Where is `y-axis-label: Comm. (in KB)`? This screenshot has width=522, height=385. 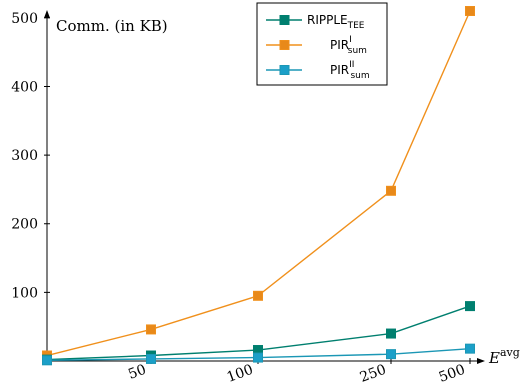
y-axis-label: Comm. (in KB) is located at coordinates (112, 26).